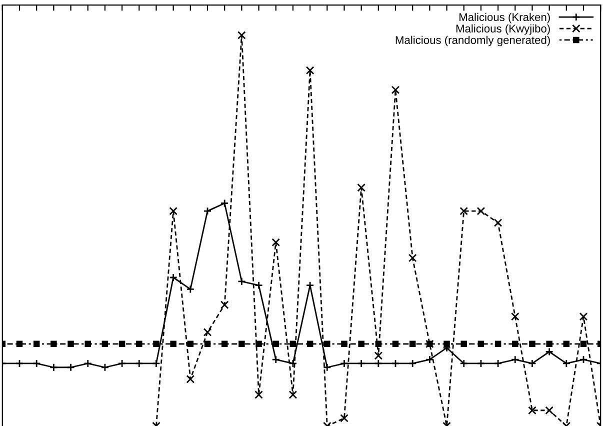 The height and width of the screenshot is (426, 603). I want to click on legend-label: Malicious (randomly generated), so click(473, 41).